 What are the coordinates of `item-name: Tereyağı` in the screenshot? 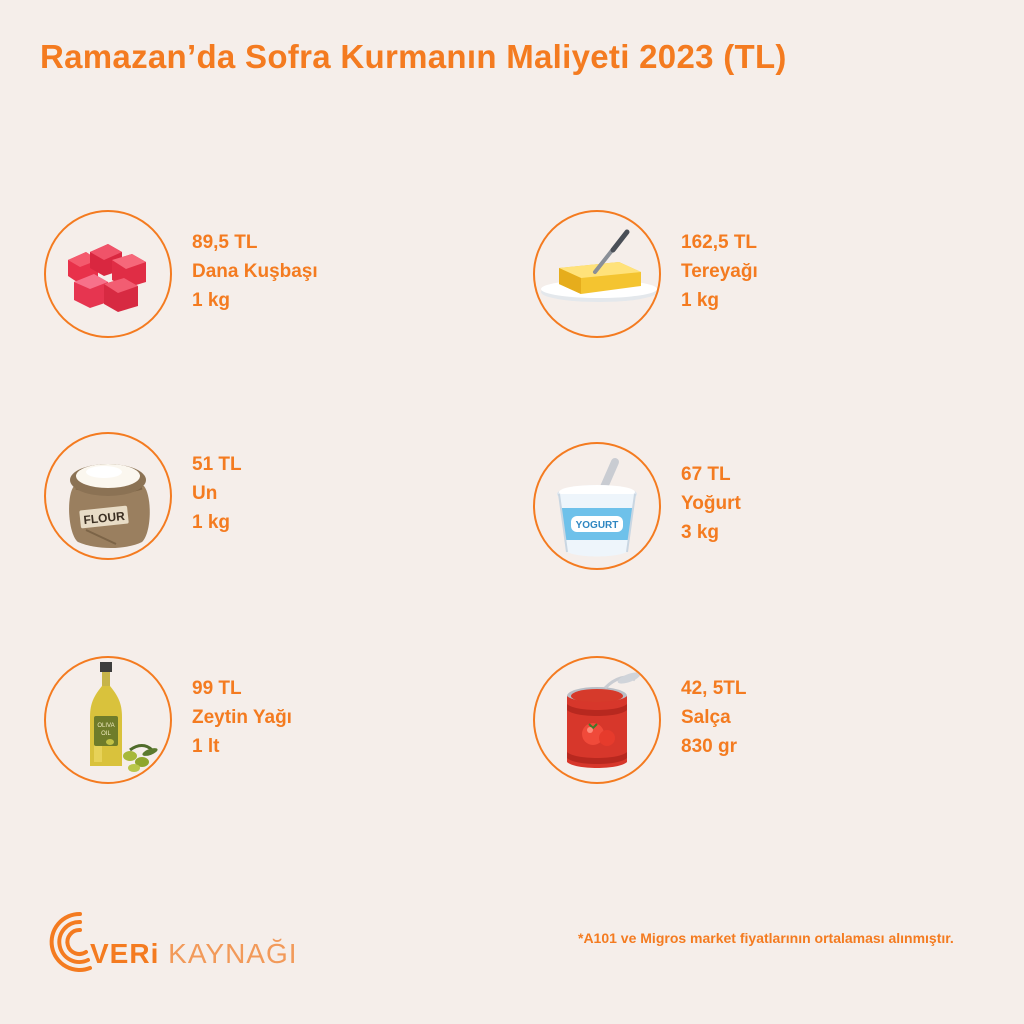 It's located at (719, 271).